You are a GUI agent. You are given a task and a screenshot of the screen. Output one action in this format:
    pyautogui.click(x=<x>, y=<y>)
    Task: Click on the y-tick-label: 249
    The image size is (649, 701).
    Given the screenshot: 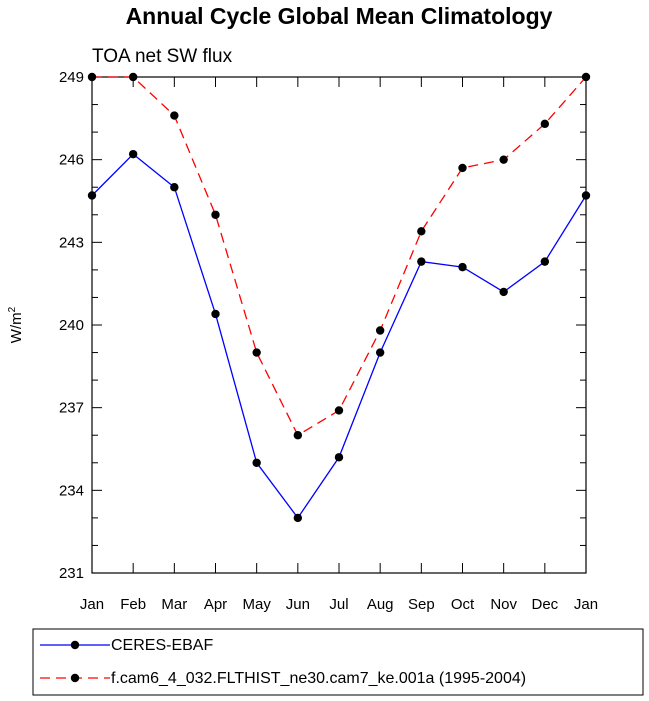 What is the action you would take?
    pyautogui.click(x=71, y=77)
    